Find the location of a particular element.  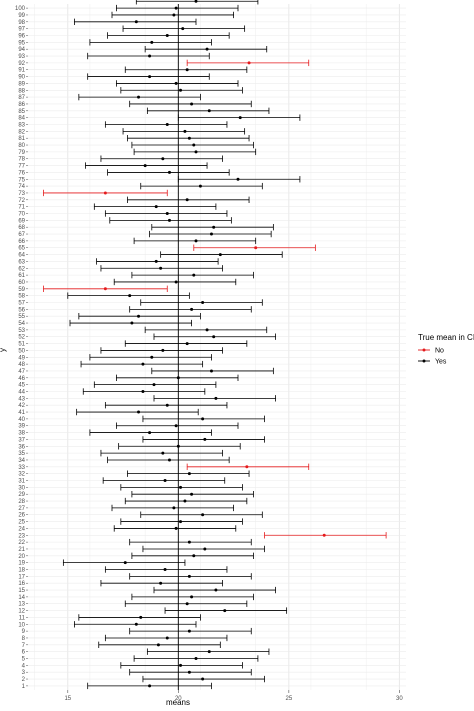

x-tick-label: 25 is located at coordinates (288, 699).